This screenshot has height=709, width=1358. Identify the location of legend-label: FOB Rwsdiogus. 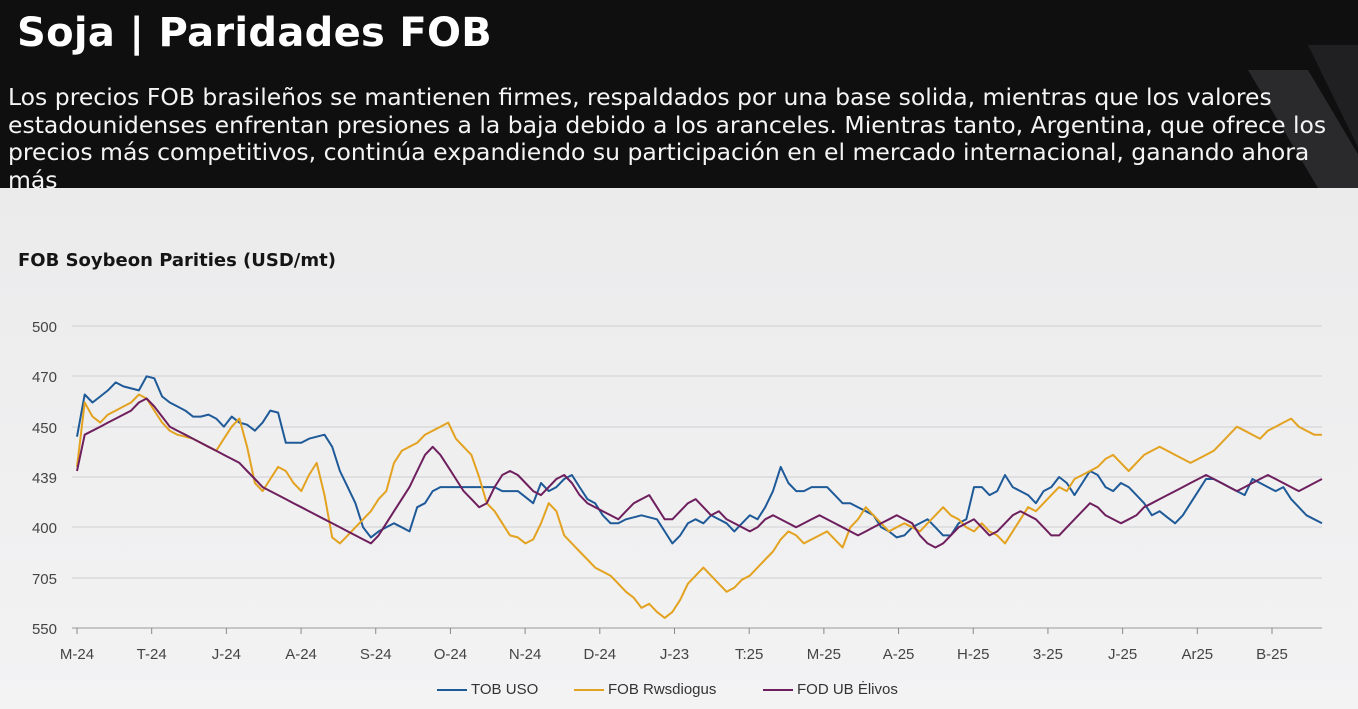
(662, 689).